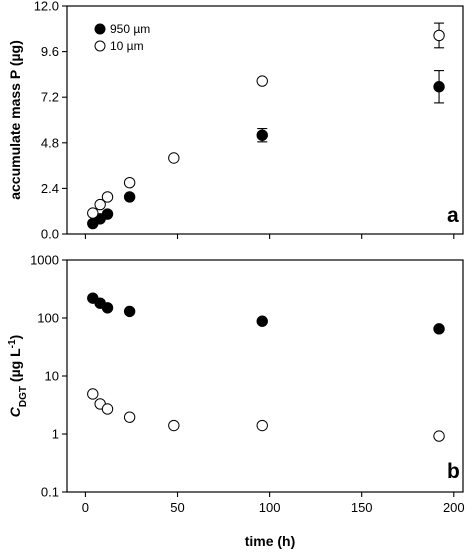 The width and height of the screenshot is (474, 553). What do you see at coordinates (15, 367) in the screenshot?
I see `y-title-unit: (µg L` at bounding box center [15, 367].